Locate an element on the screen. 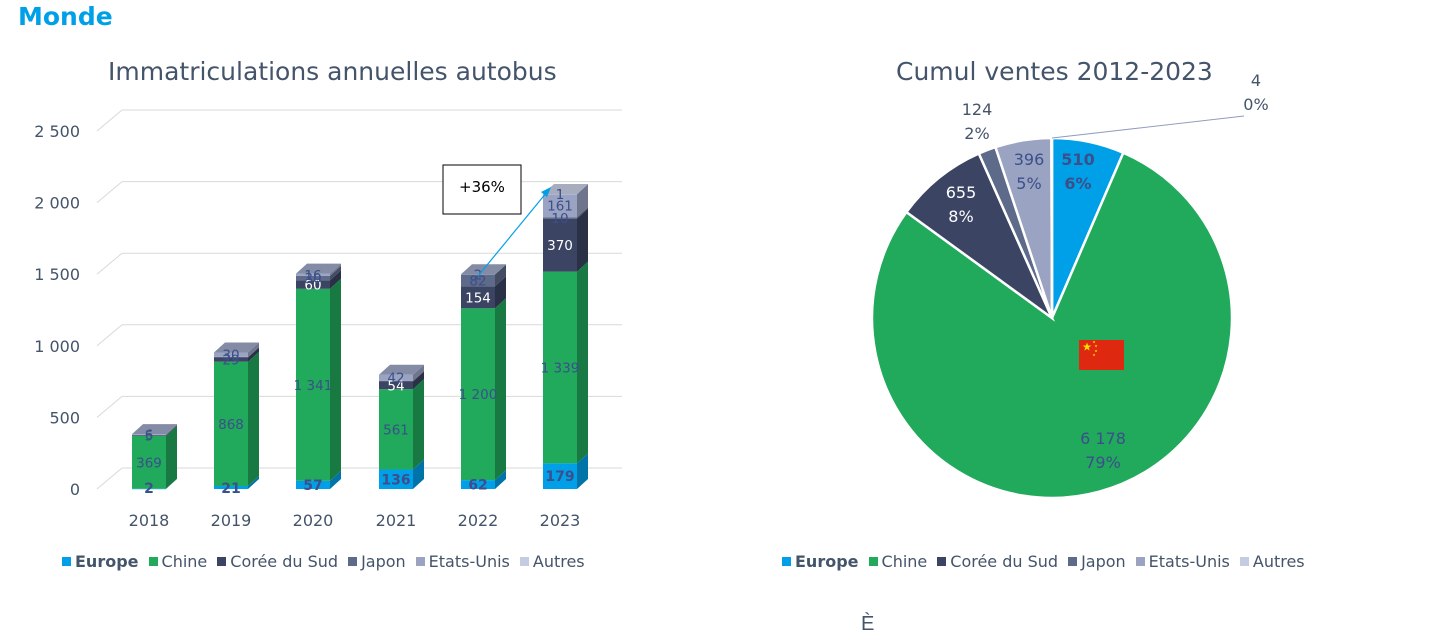 The width and height of the screenshot is (1429, 636). bar-data-label: 561 is located at coordinates (396, 430).